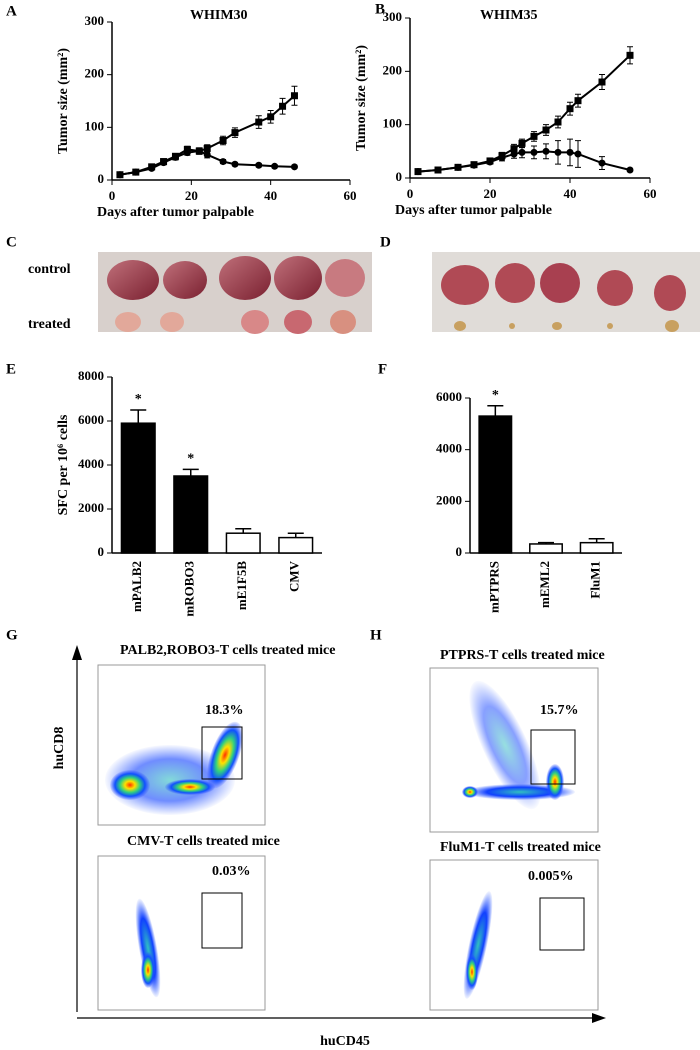 This screenshot has width=700, height=1050. What do you see at coordinates (91, 375) in the screenshot?
I see `y-tick-label: 8000` at bounding box center [91, 375].